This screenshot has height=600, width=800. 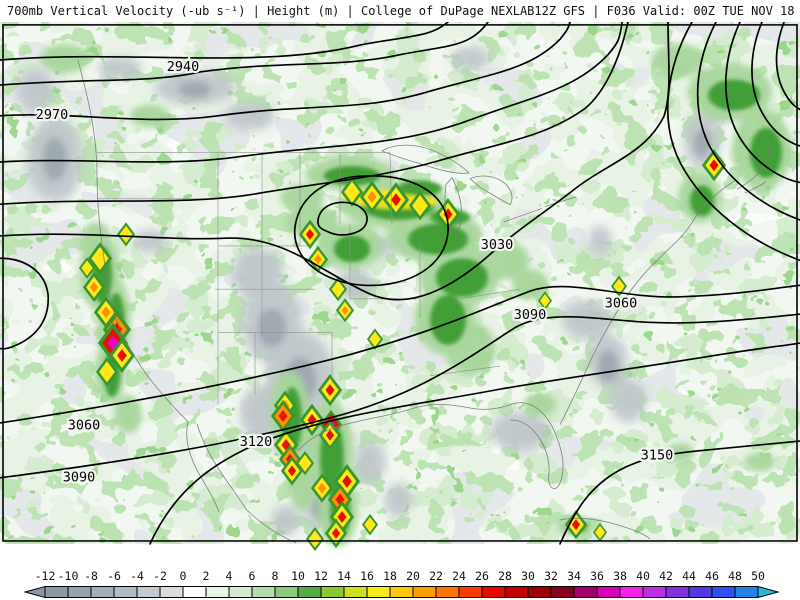 What do you see at coordinates (597, 576) in the screenshot?
I see `colorbar-tick: 36` at bounding box center [597, 576].